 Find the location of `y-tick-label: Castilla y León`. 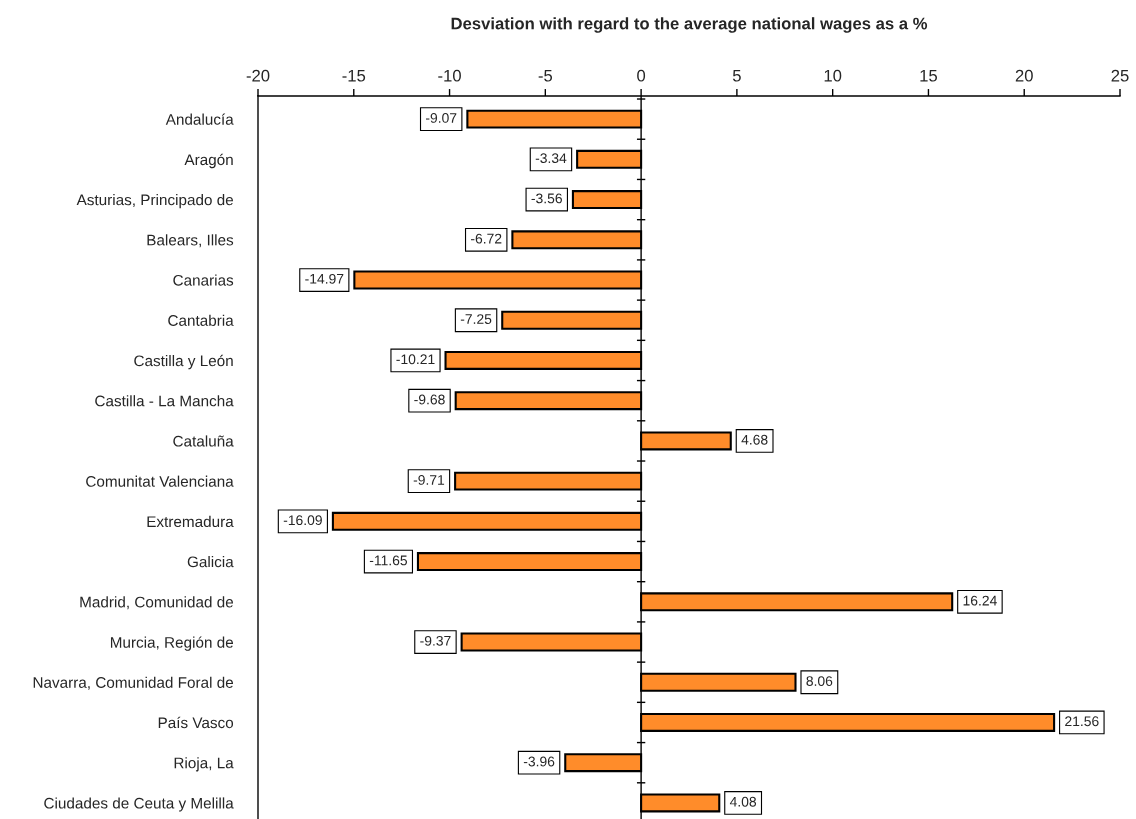

y-tick-label: Castilla y León is located at coordinates (183, 362).